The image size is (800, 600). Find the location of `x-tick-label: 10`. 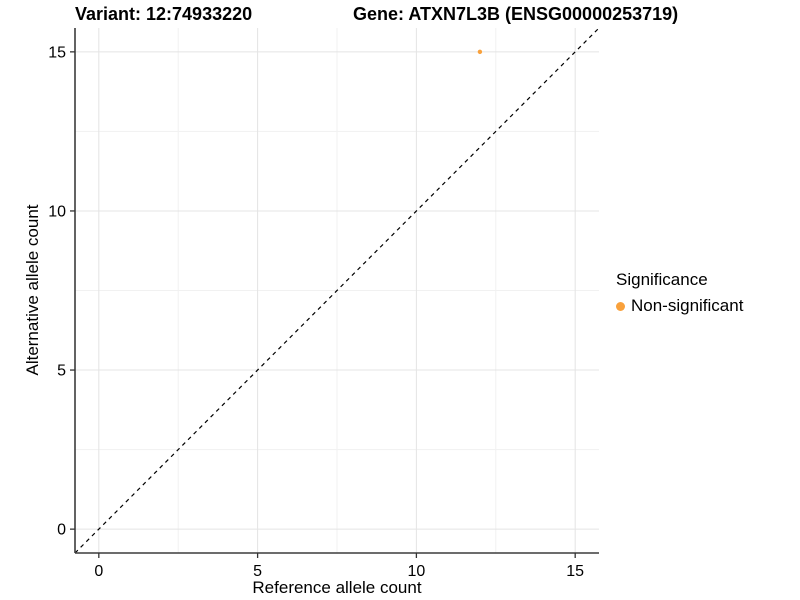

x-tick-label: 10 is located at coordinates (416, 571).